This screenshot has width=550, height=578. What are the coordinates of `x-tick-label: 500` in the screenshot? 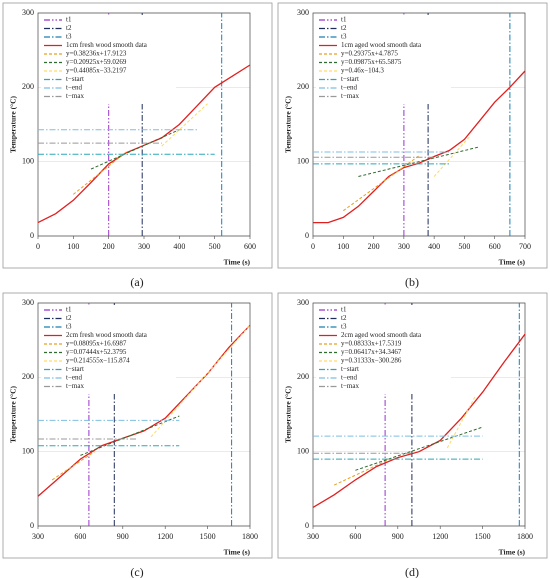 It's located at (215, 246).